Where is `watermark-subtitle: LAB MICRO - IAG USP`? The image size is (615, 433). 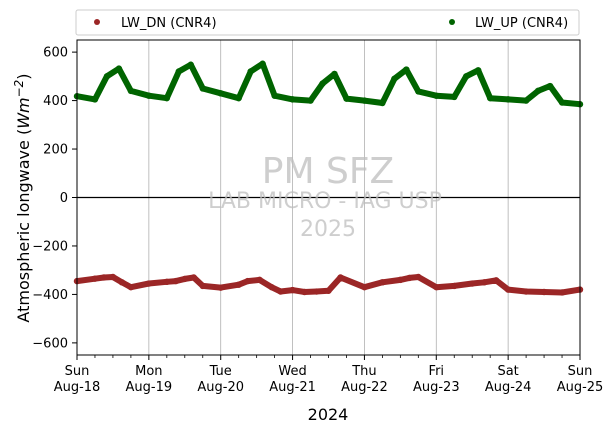 watermark-subtitle: LAB MICRO - IAG USP is located at coordinates (325, 201).